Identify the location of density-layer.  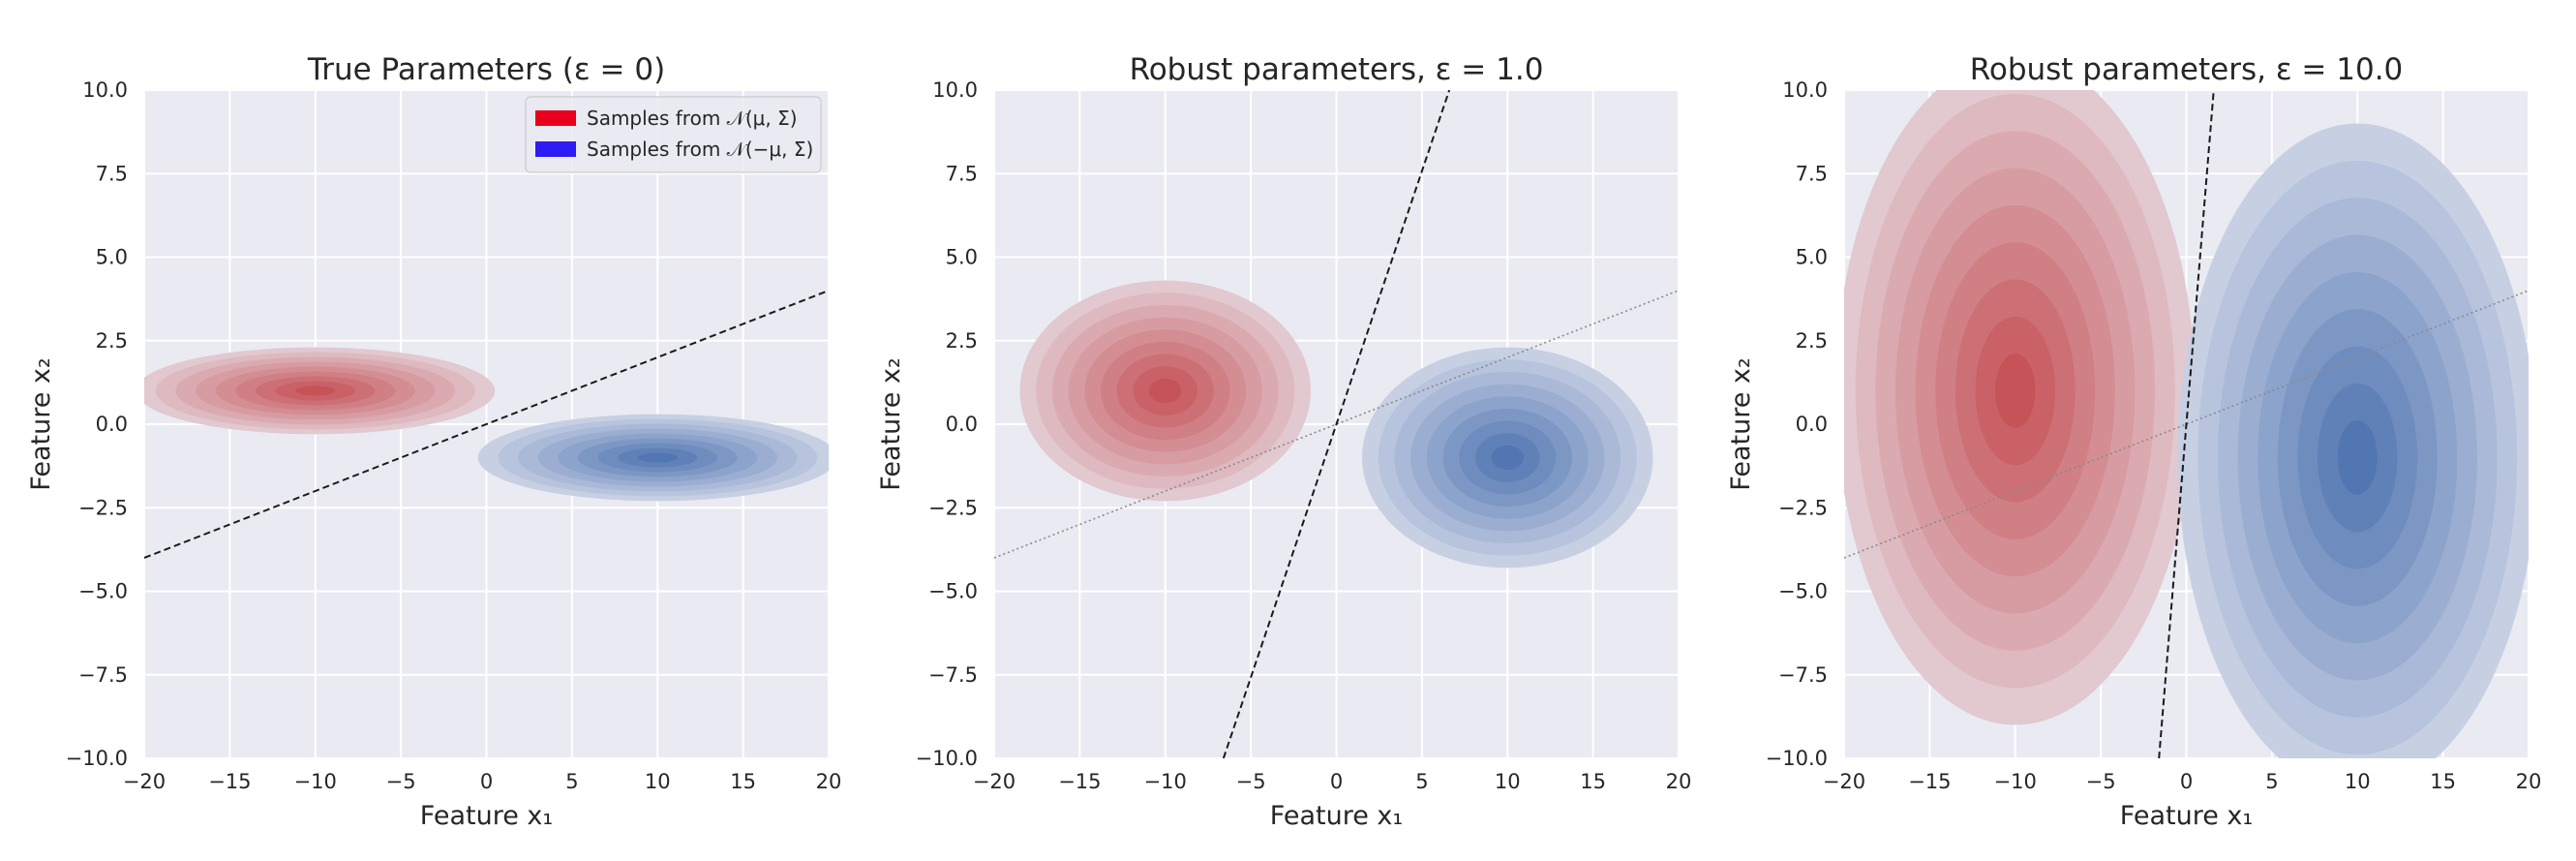
(487, 424).